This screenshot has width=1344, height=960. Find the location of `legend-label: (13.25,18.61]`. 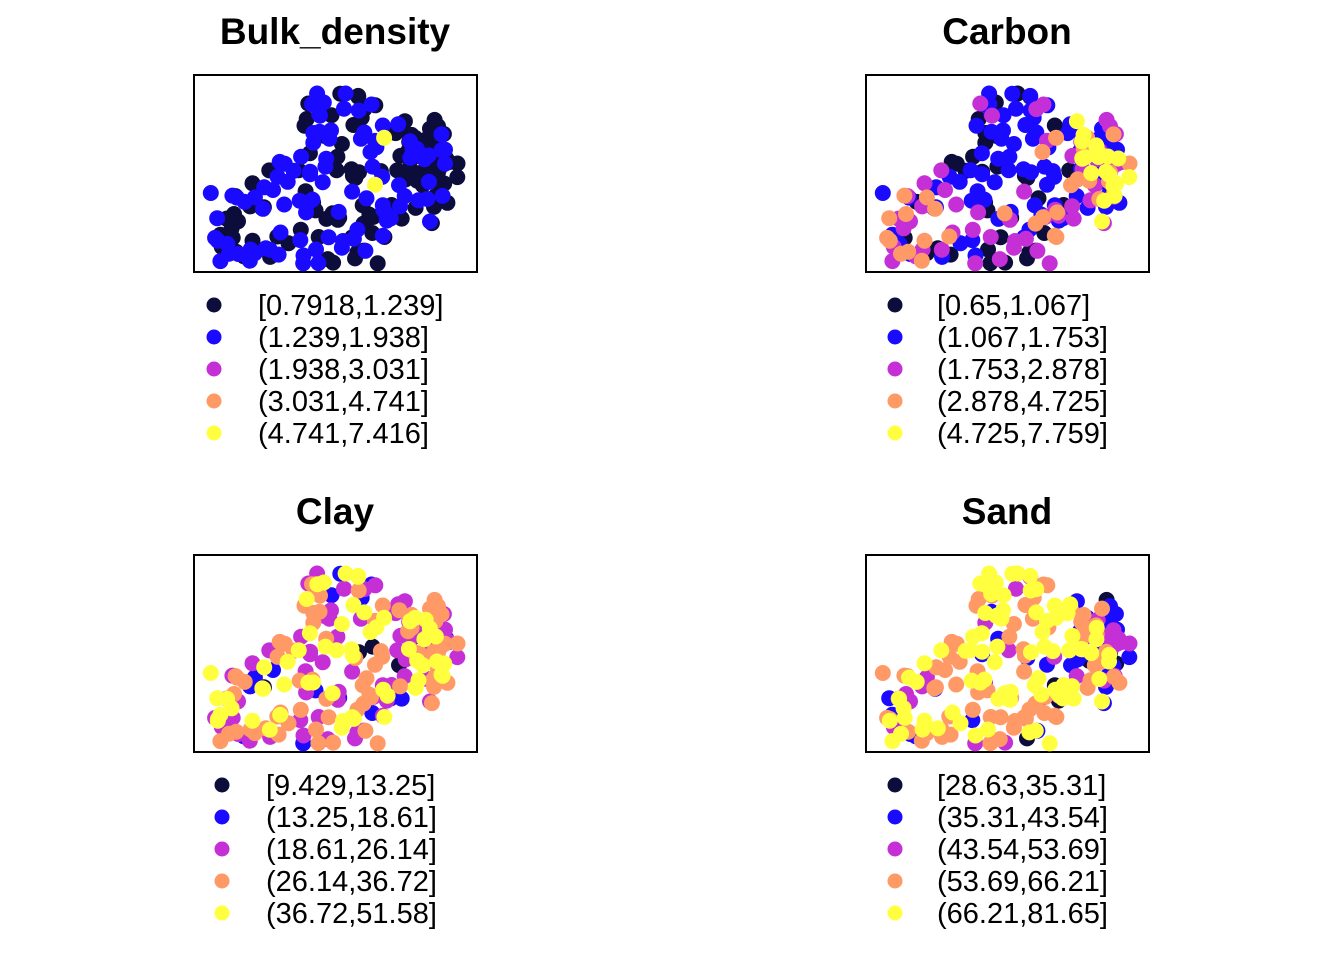

legend-label: (13.25,18.61] is located at coordinates (351, 818).